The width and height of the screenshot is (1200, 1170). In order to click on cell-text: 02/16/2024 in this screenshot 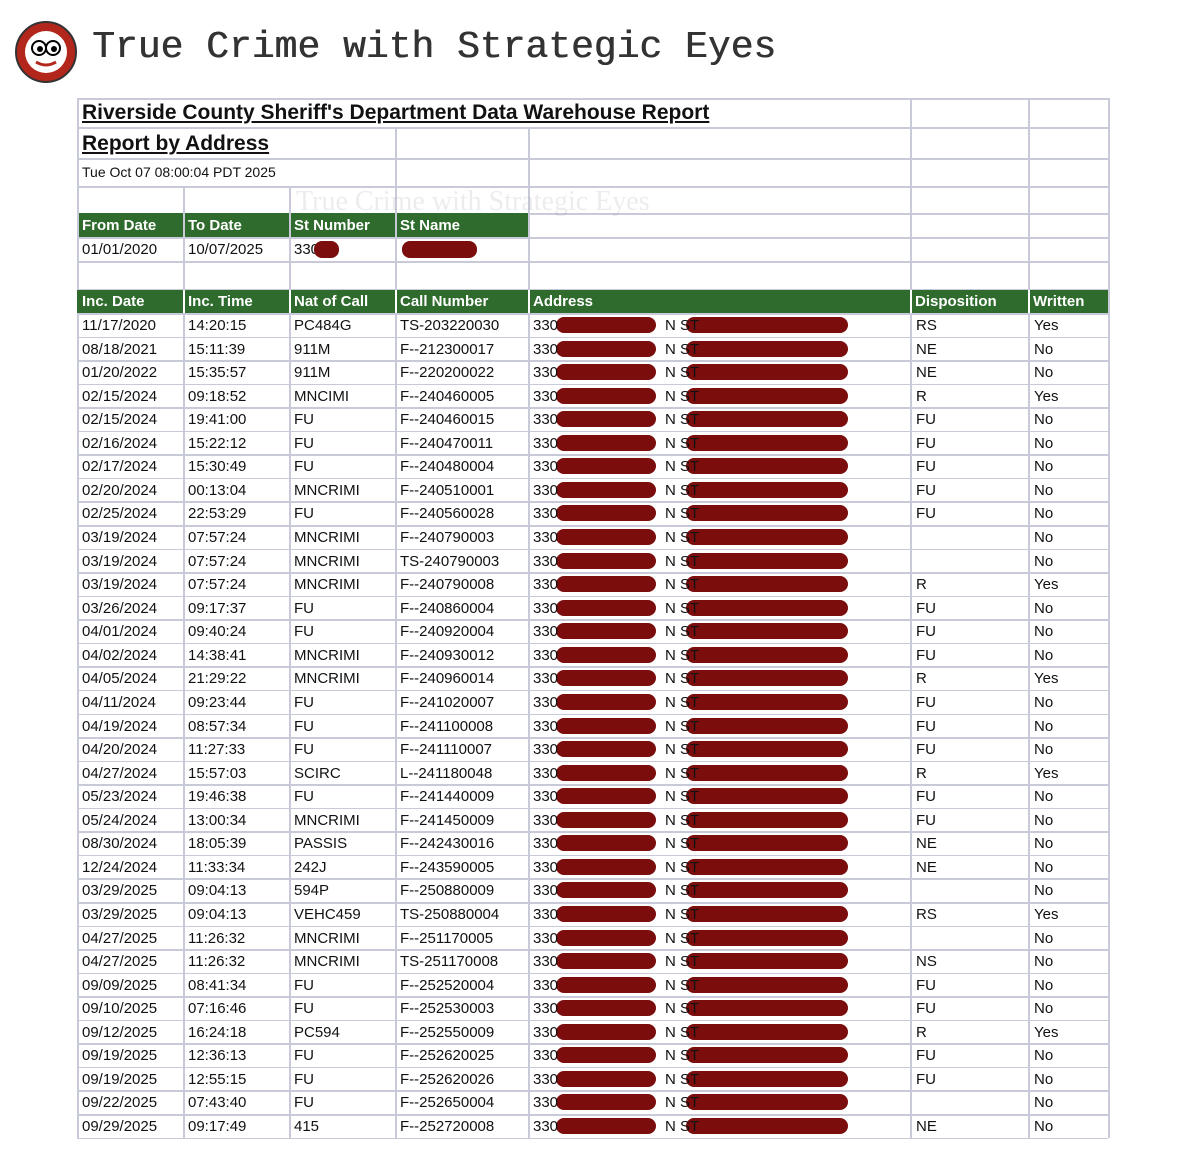, I will do `click(120, 443)`.